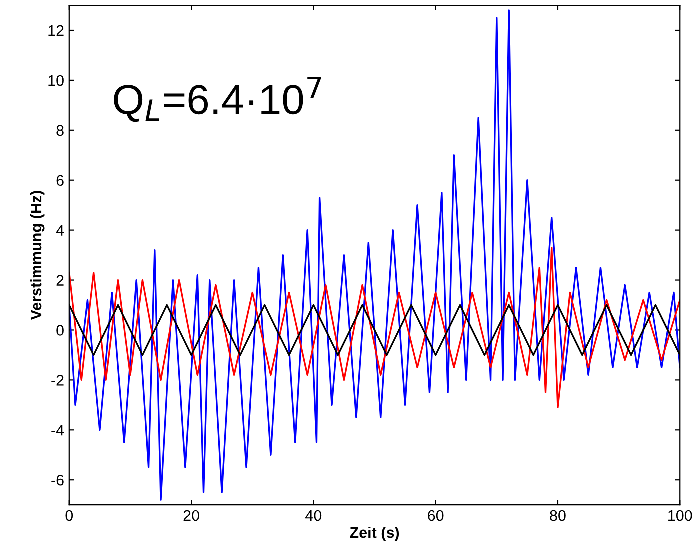  Describe the element at coordinates (58, 480) in the screenshot. I see `y-tick-label: -6` at that location.